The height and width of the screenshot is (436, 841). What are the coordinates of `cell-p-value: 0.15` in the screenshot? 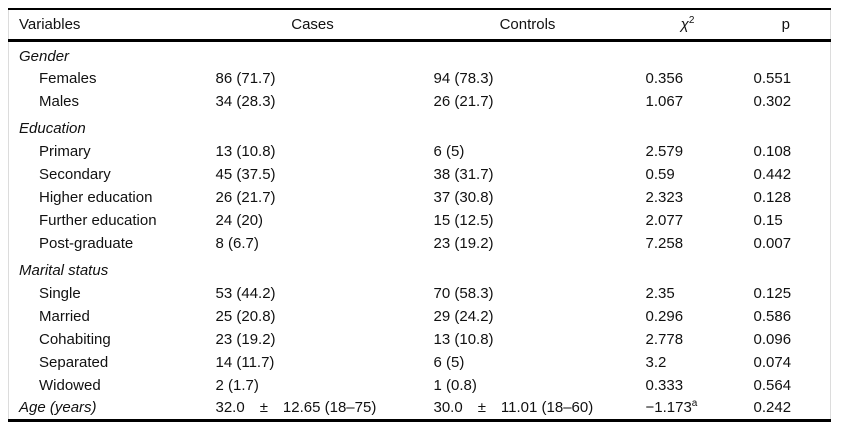 It's located at (768, 220).